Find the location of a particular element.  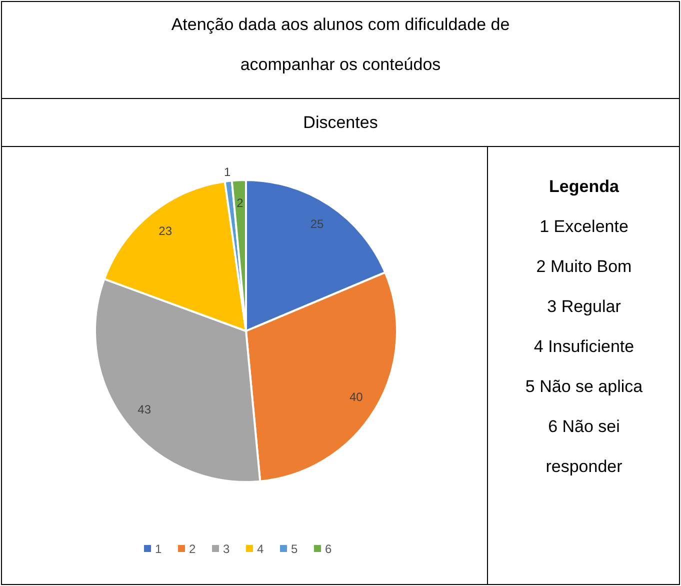

text: Legenda is located at coordinates (584, 186).